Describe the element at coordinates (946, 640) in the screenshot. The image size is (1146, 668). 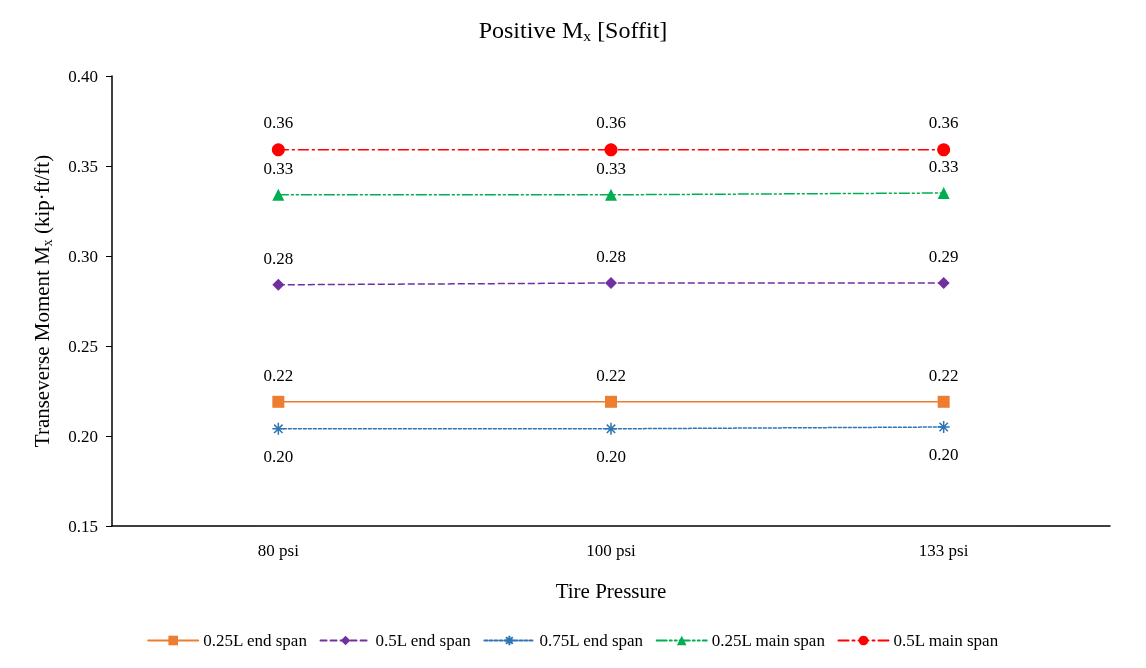
I see `legend-label: 0.5L main span` at that location.